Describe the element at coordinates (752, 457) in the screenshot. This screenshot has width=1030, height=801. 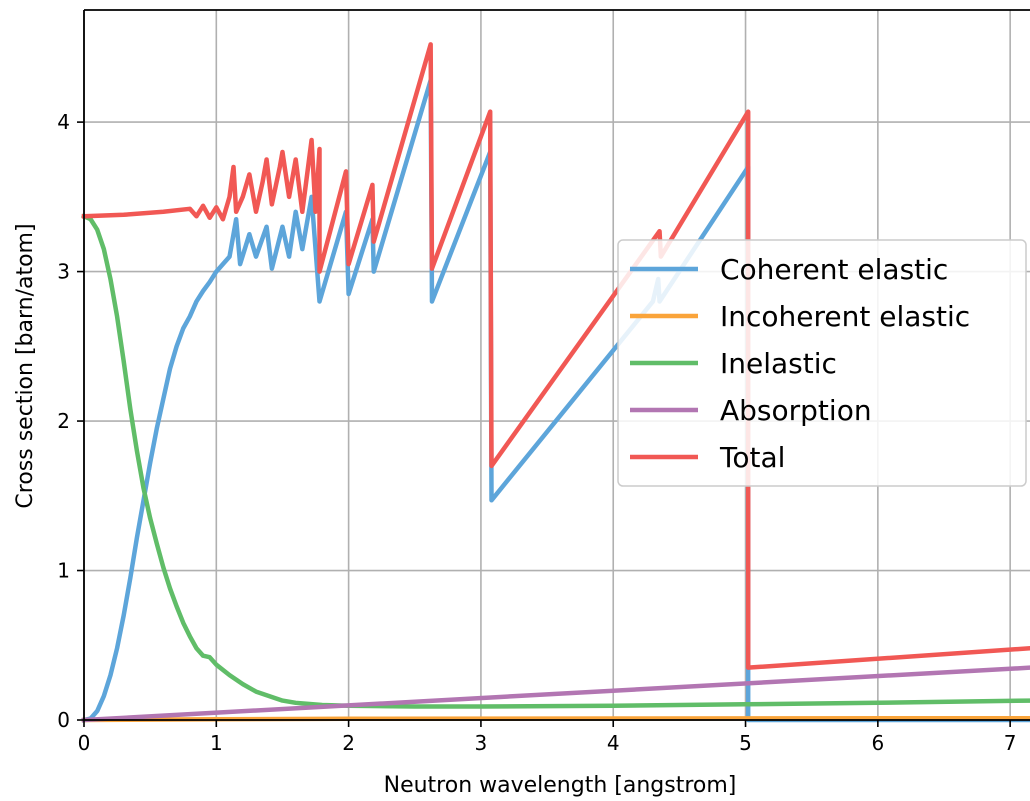
I see `legend-label-total: Total` at that location.